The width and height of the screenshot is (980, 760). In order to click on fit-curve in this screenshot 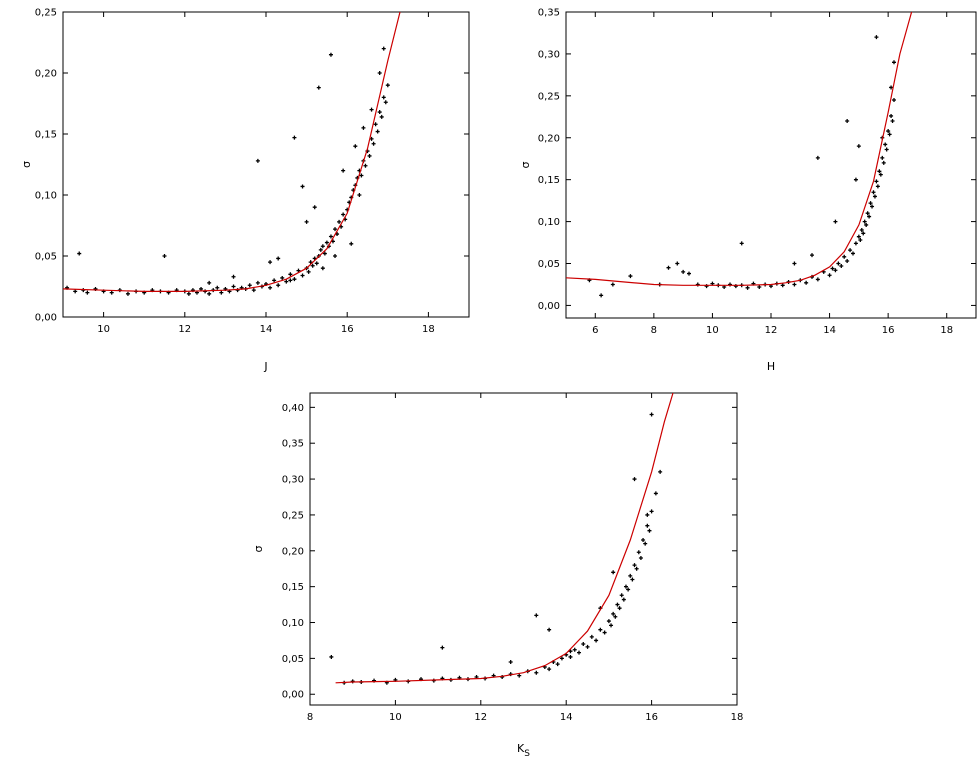, I will do `click(504, 538)`.